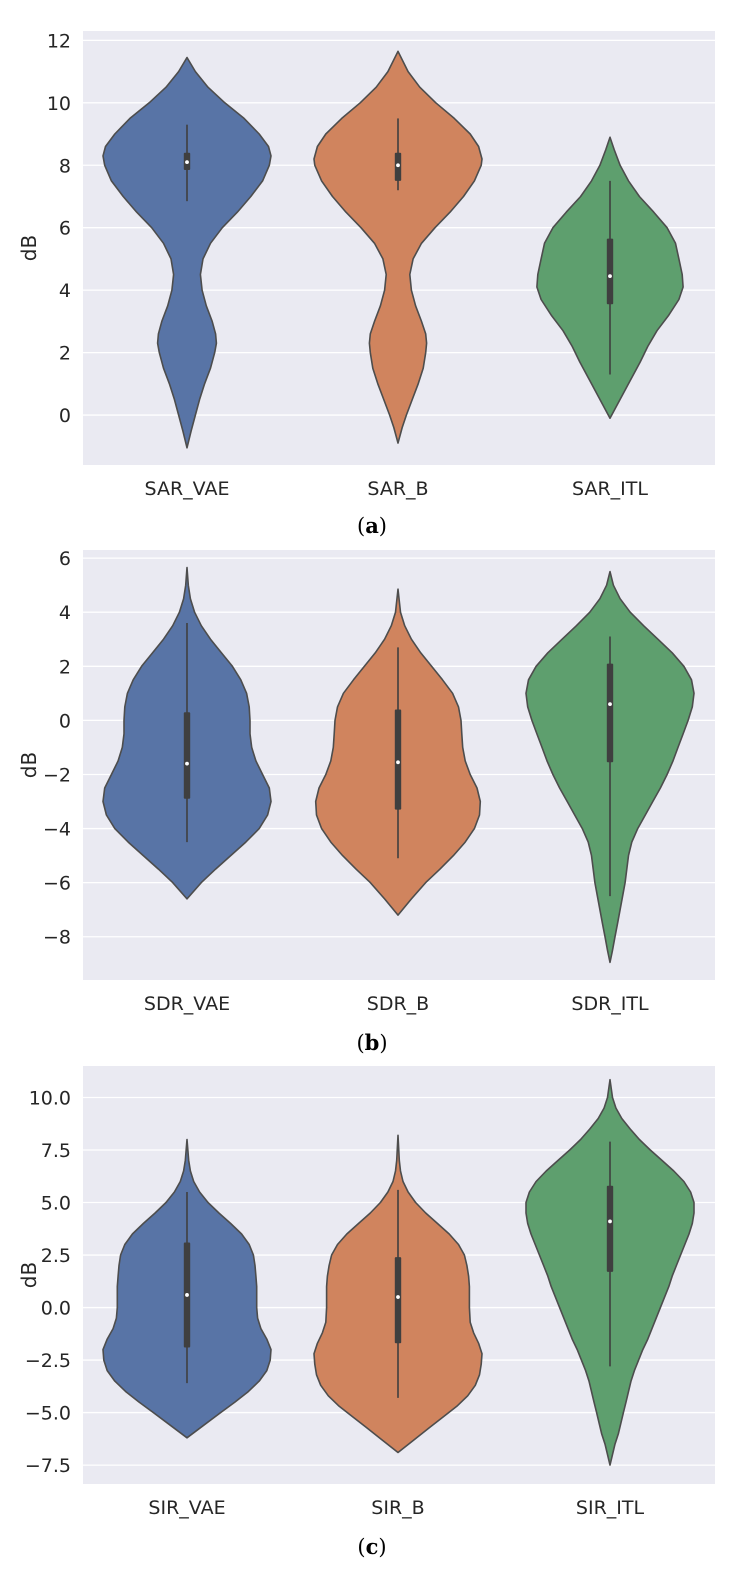 Image resolution: width=744 pixels, height=1586 pixels. What do you see at coordinates (397, 489) in the screenshot?
I see `x-tick-label: SAR_B` at bounding box center [397, 489].